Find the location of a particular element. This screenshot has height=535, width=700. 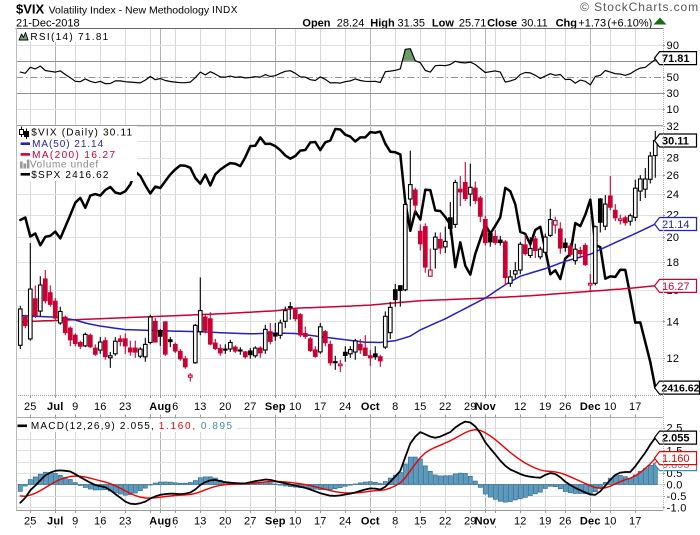

svg-text: MACD(12,26,9) 2.055, is located at coordinates (93, 426).